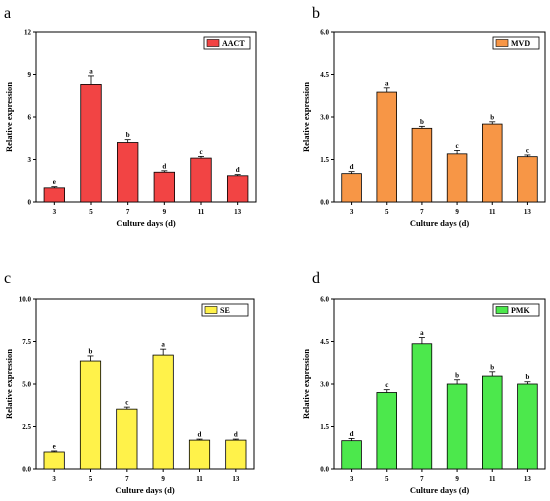 The image size is (550, 501). I want to click on y-tick-label: 9, so click(30, 75).